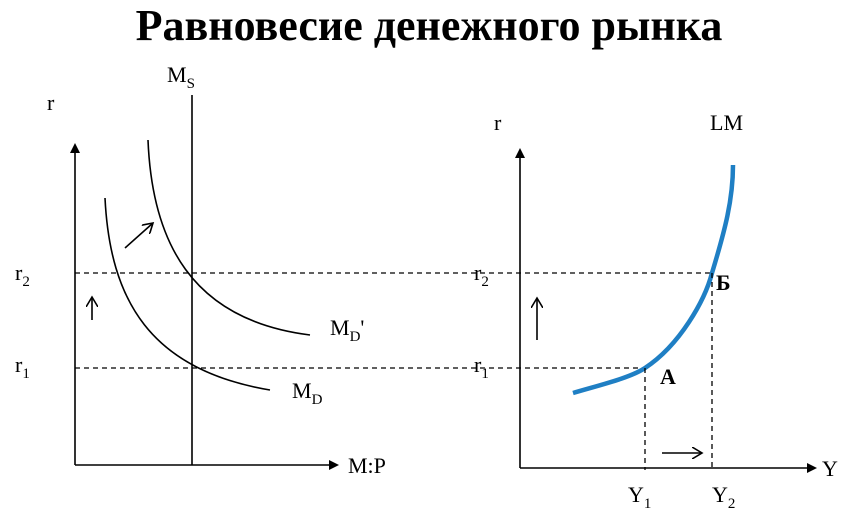 The width and height of the screenshot is (858, 524). Describe the element at coordinates (367, 465) in the screenshot. I see `axis-label: M:P` at that location.